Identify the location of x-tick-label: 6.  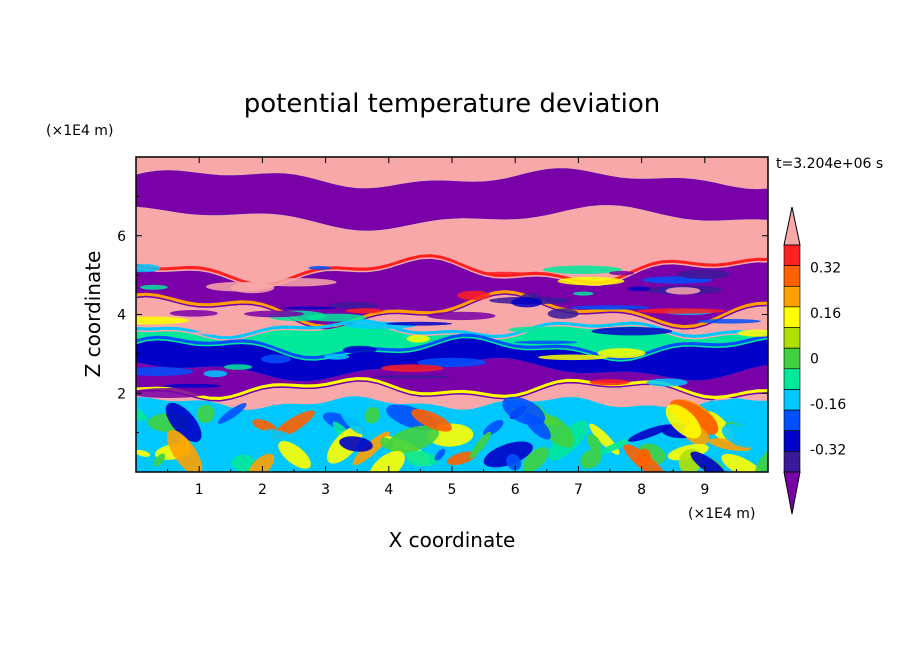
(515, 490).